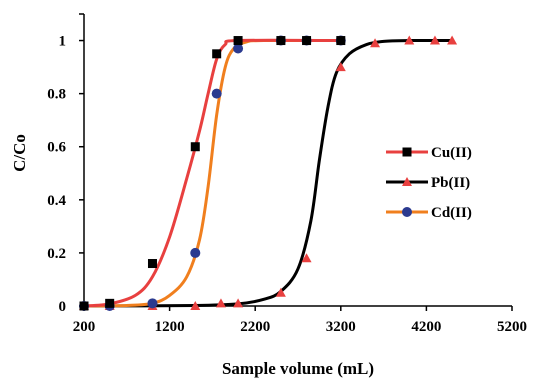  What do you see at coordinates (298, 368) in the screenshot?
I see `x-axis-title: Sample volume (mL)` at bounding box center [298, 368].